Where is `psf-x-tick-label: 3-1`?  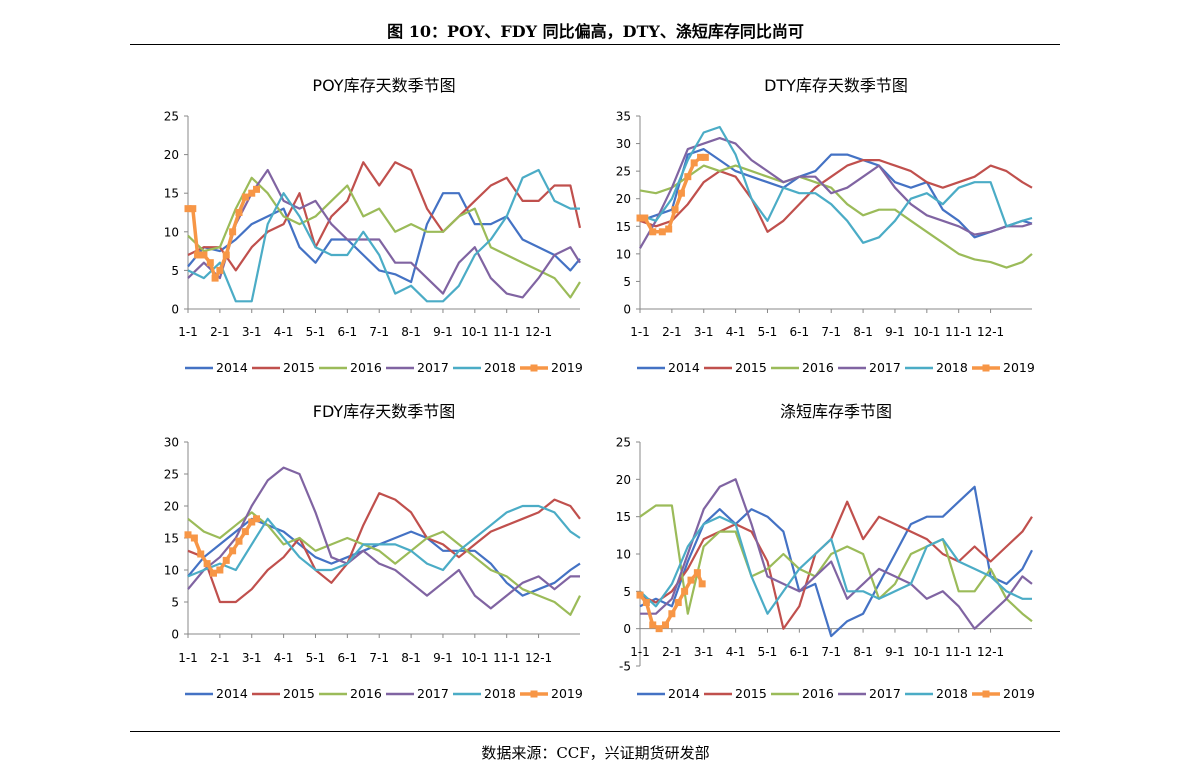
psf-x-tick-label: 3-1 is located at coordinates (704, 652).